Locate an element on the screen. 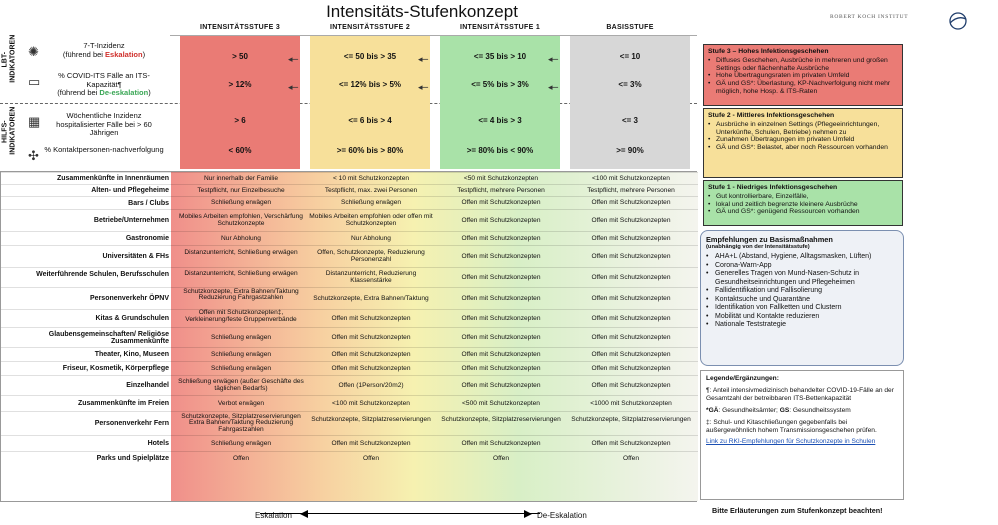 Image resolution: width=998 pixels, height=525 pixels. rki-emblem-icon is located at coordinates (958, 21).